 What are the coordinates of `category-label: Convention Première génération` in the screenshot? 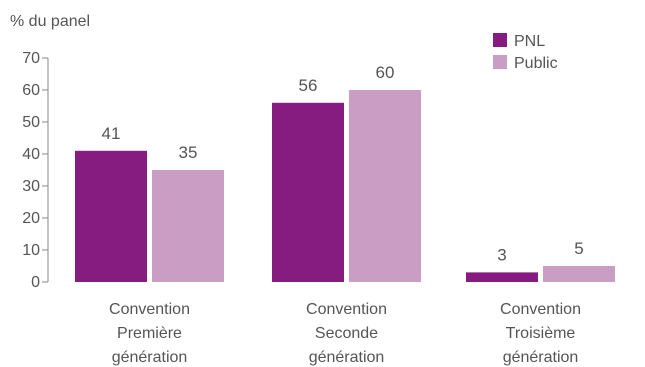 It's located at (149, 333).